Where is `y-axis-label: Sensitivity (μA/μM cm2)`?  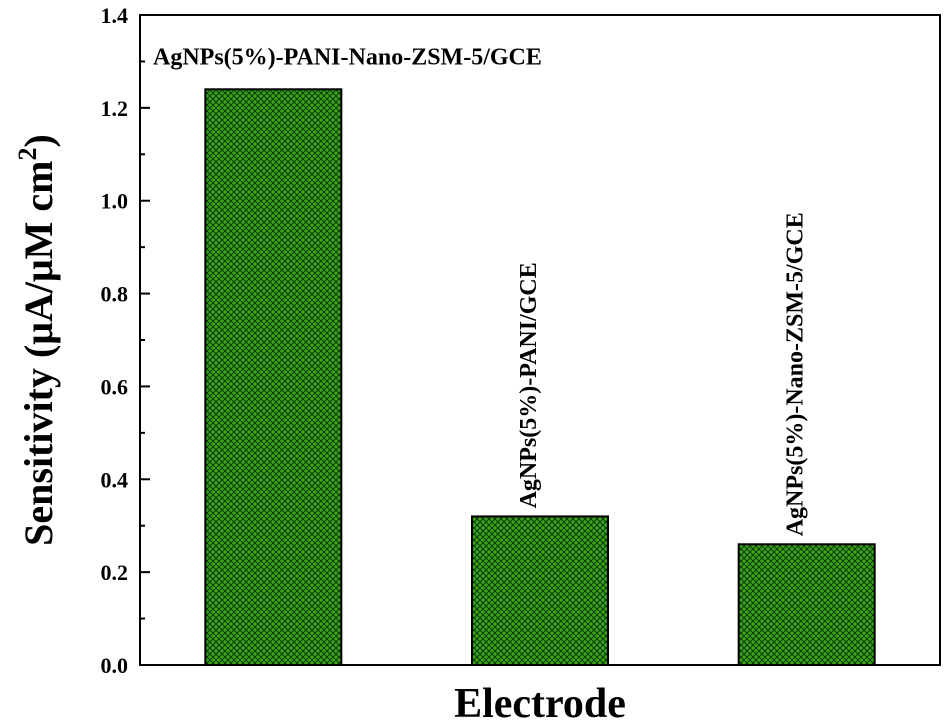 y-axis-label: Sensitivity (μA/μM cm2) is located at coordinates (37, 340).